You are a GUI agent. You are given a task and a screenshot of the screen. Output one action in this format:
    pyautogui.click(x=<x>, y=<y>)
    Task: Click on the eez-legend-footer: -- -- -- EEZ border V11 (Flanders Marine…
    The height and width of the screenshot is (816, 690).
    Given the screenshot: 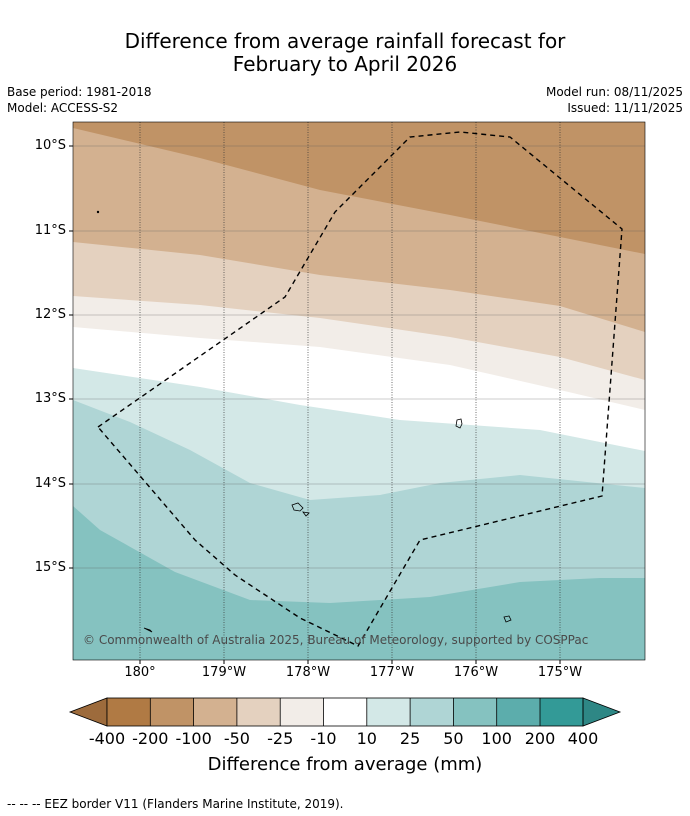 What is the action you would take?
    pyautogui.click(x=175, y=804)
    